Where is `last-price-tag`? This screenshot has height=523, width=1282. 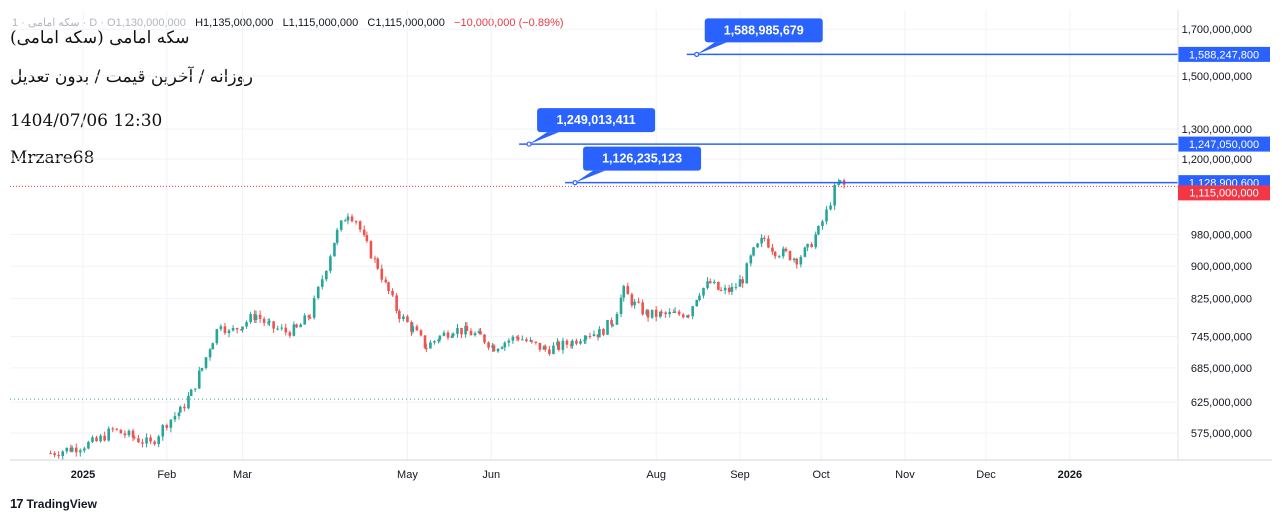 last-price-tag is located at coordinates (1224, 193).